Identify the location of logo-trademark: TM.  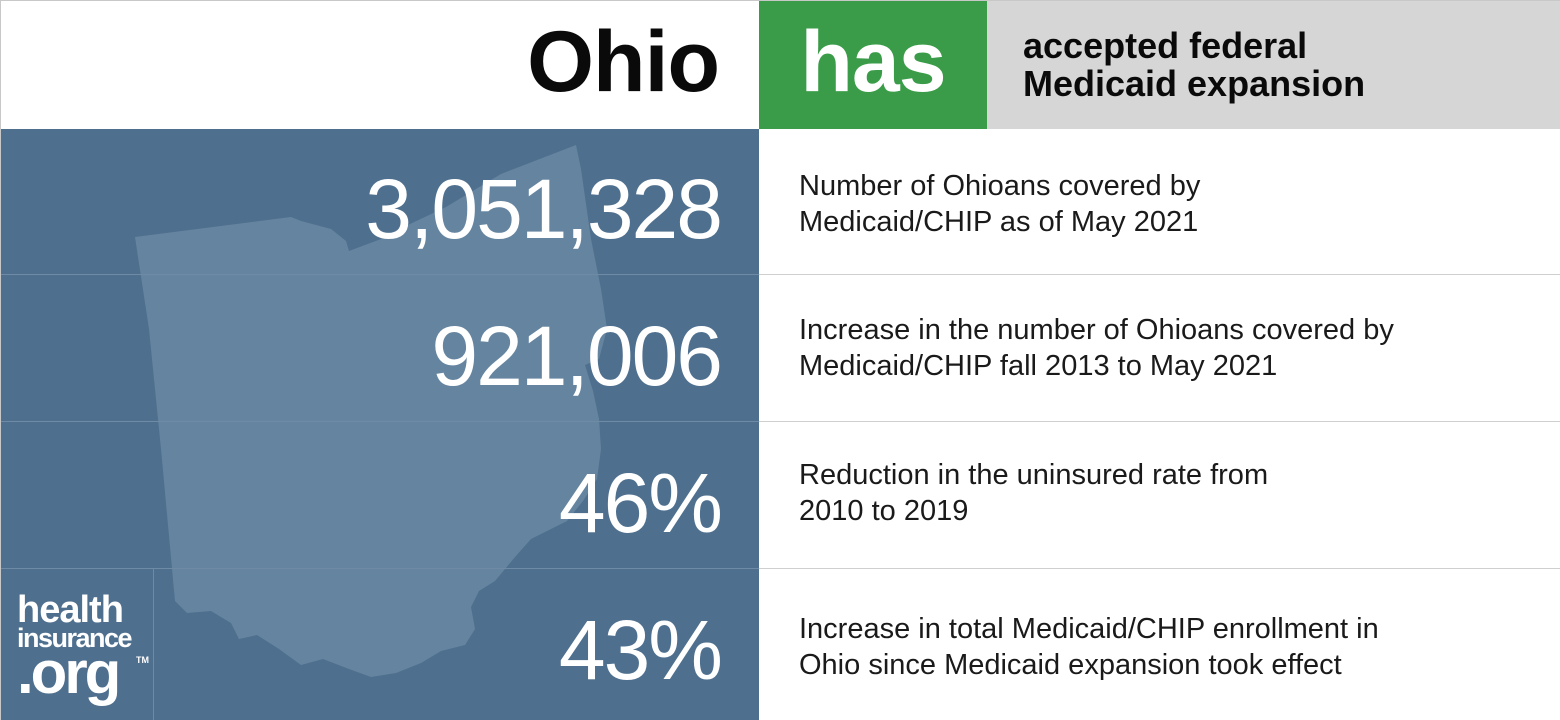
(142, 660).